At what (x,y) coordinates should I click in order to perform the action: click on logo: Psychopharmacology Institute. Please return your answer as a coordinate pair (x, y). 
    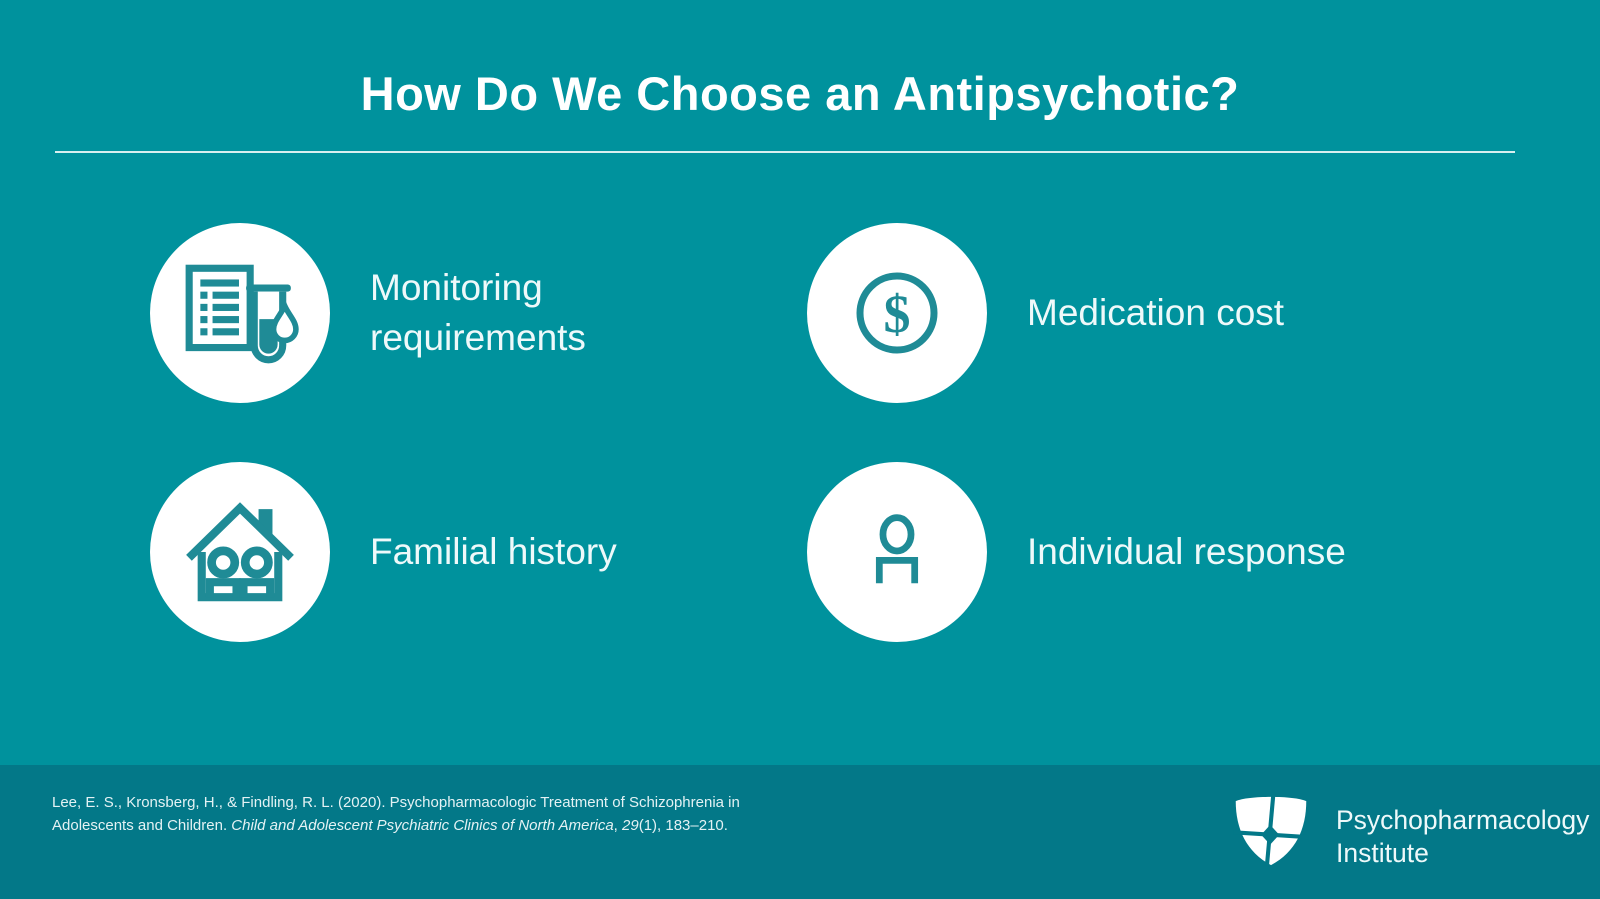
    Looking at the image, I should click on (1409, 831).